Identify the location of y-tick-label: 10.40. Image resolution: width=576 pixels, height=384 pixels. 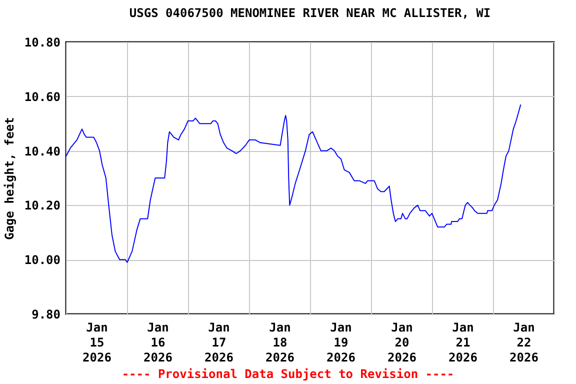
(42, 151).